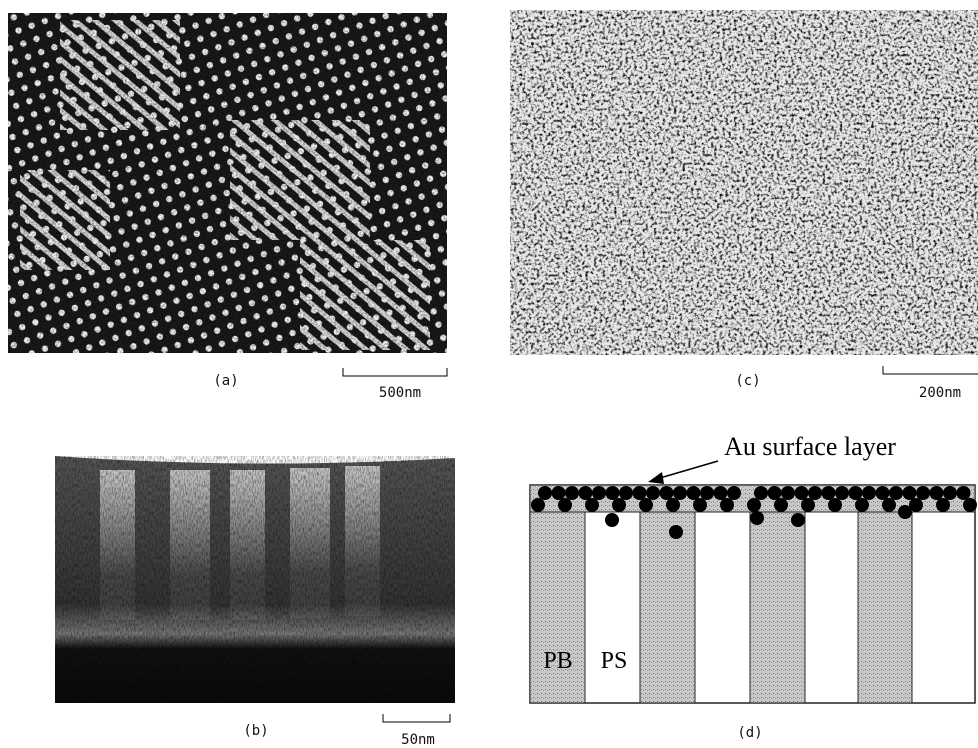 The width and height of the screenshot is (978, 748). I want to click on annotation: Au surface layer, so click(810, 446).